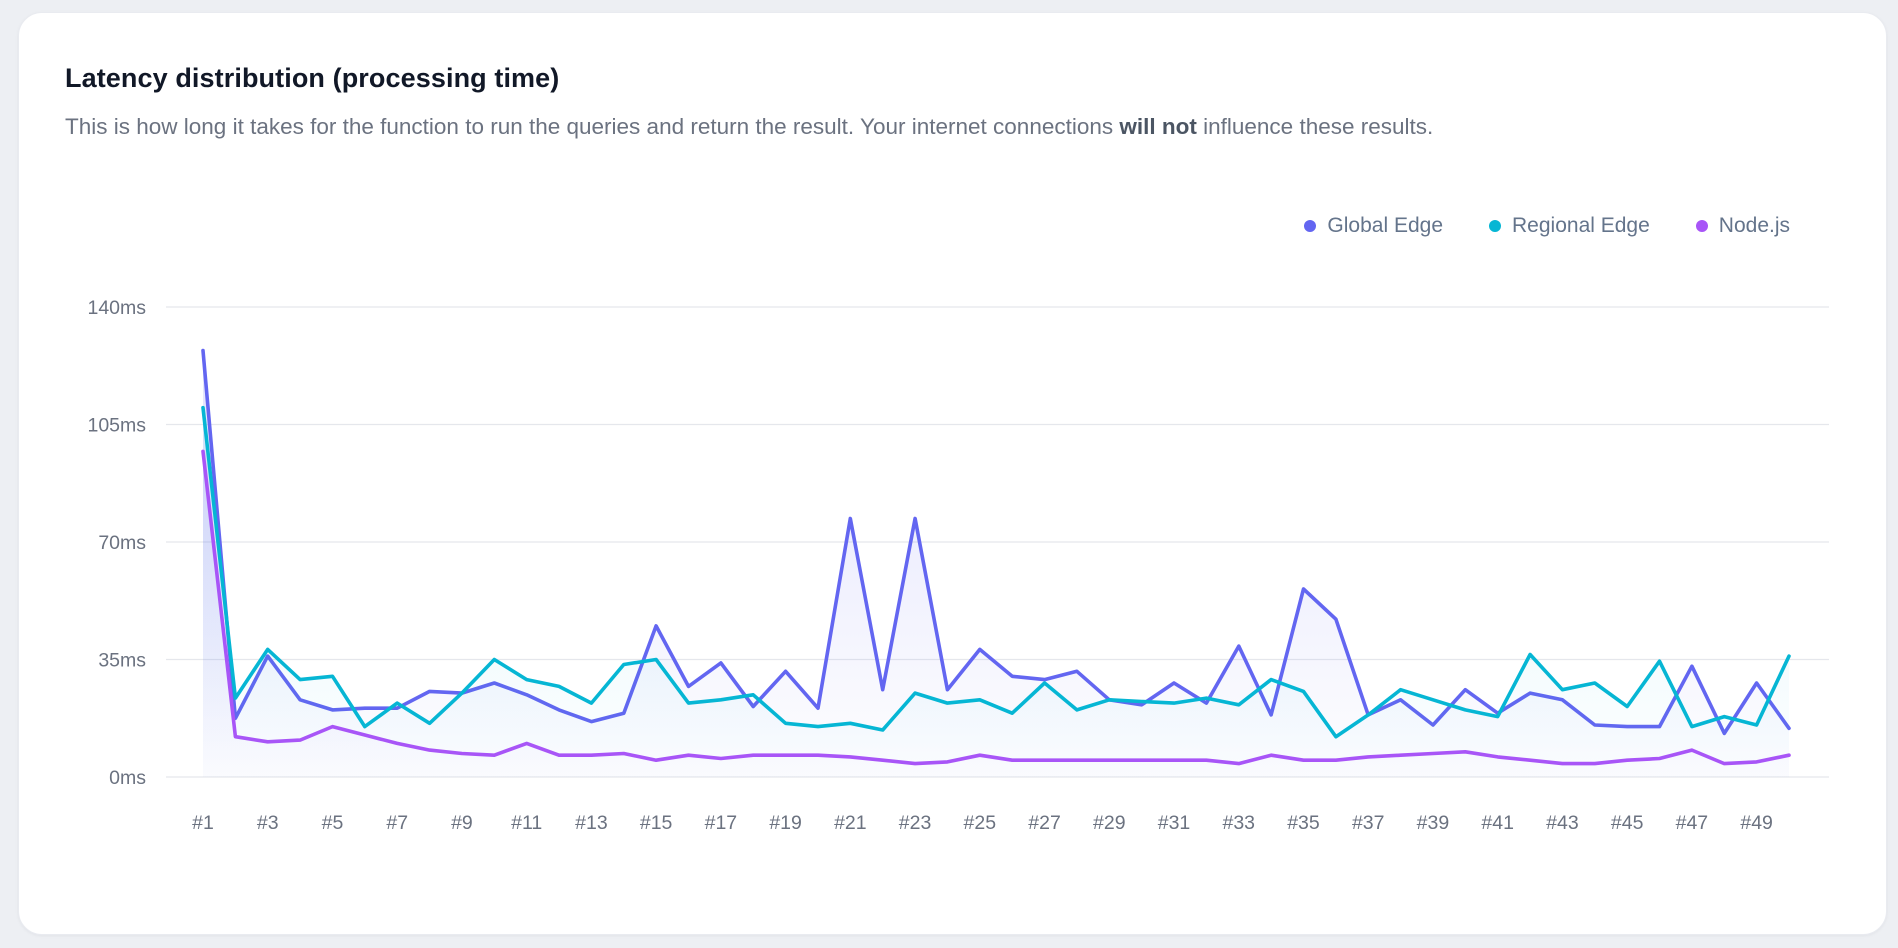 The image size is (1898, 948). Describe the element at coordinates (127, 778) in the screenshot. I see `y-tick-0ms: 0ms` at that location.